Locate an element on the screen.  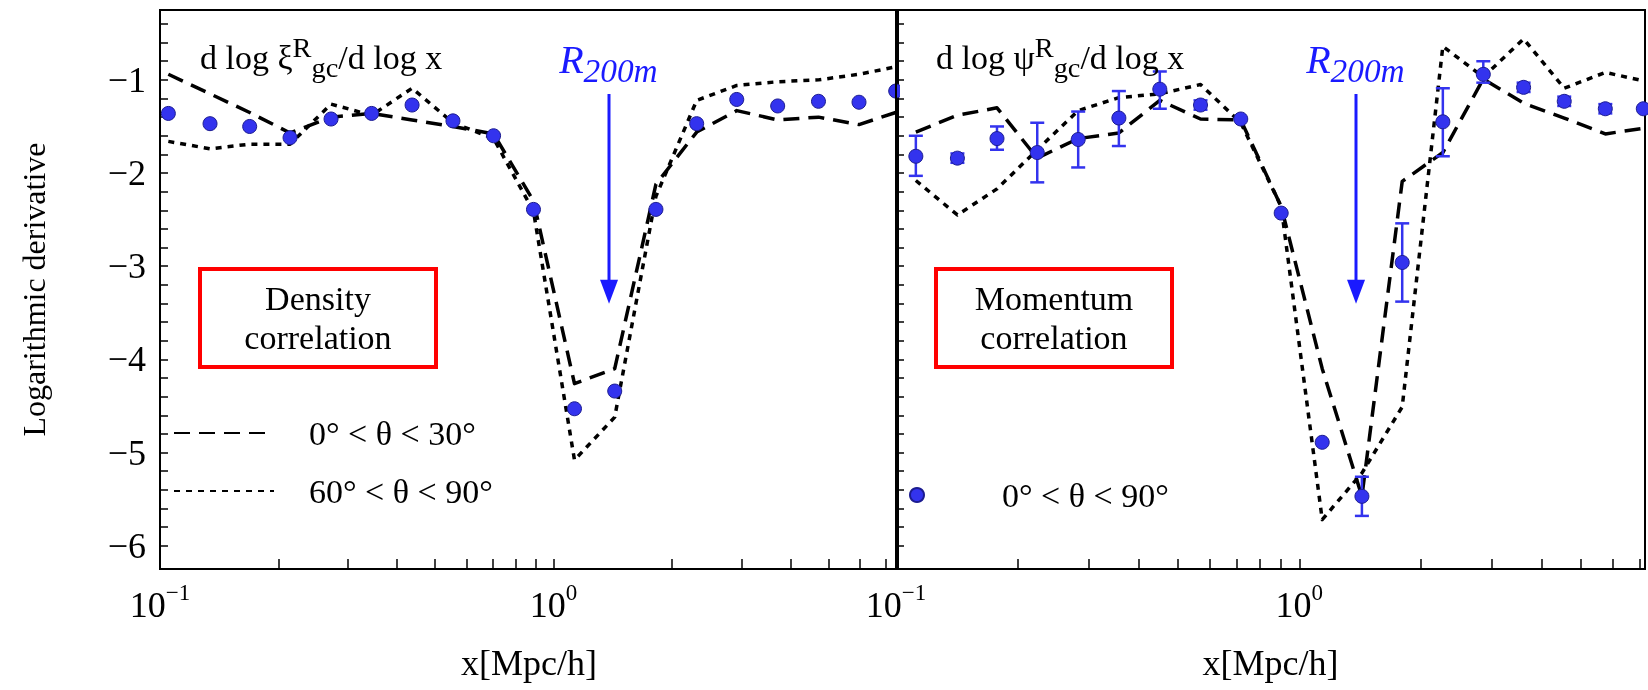
y-tick-label: −2 is located at coordinates (126, 173).